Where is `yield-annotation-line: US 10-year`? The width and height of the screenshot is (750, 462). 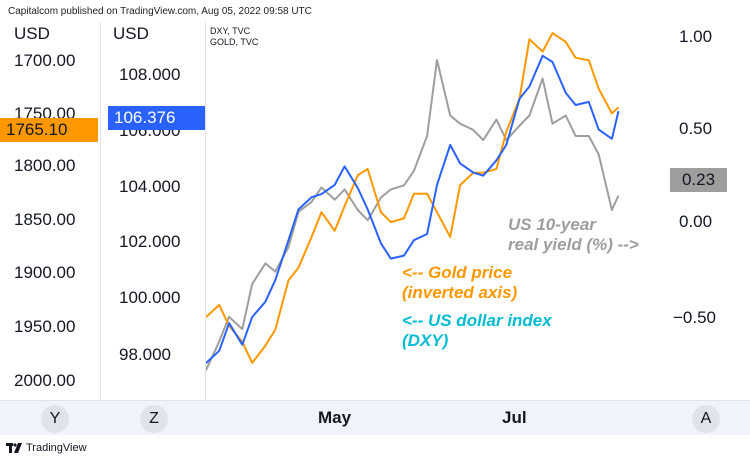 yield-annotation-line: US 10-year is located at coordinates (552, 224).